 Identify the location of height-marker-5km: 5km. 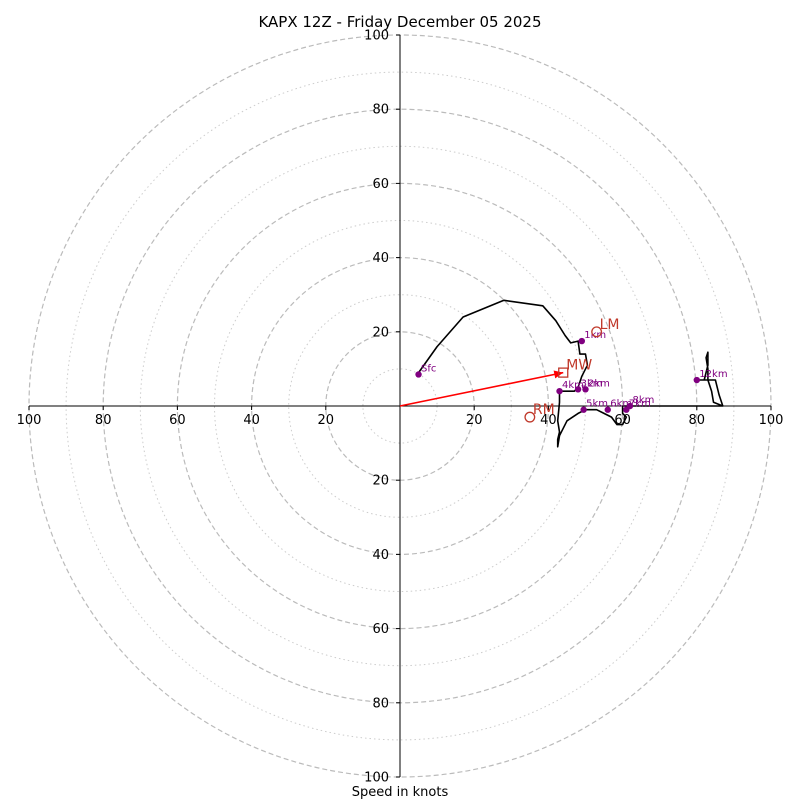
(594, 406).